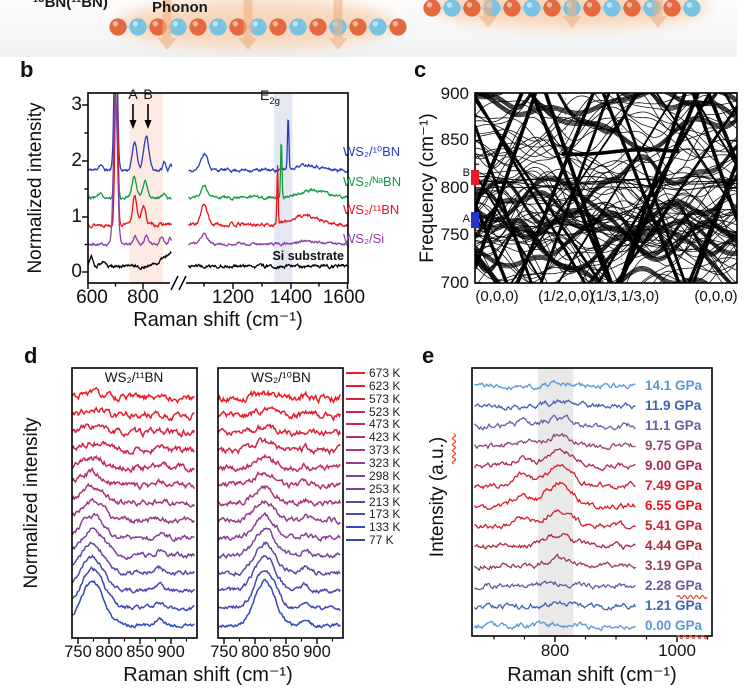 The height and width of the screenshot is (700, 750). Describe the element at coordinates (385, 514) in the screenshot. I see `legend-temperature-label: 173 K` at that location.